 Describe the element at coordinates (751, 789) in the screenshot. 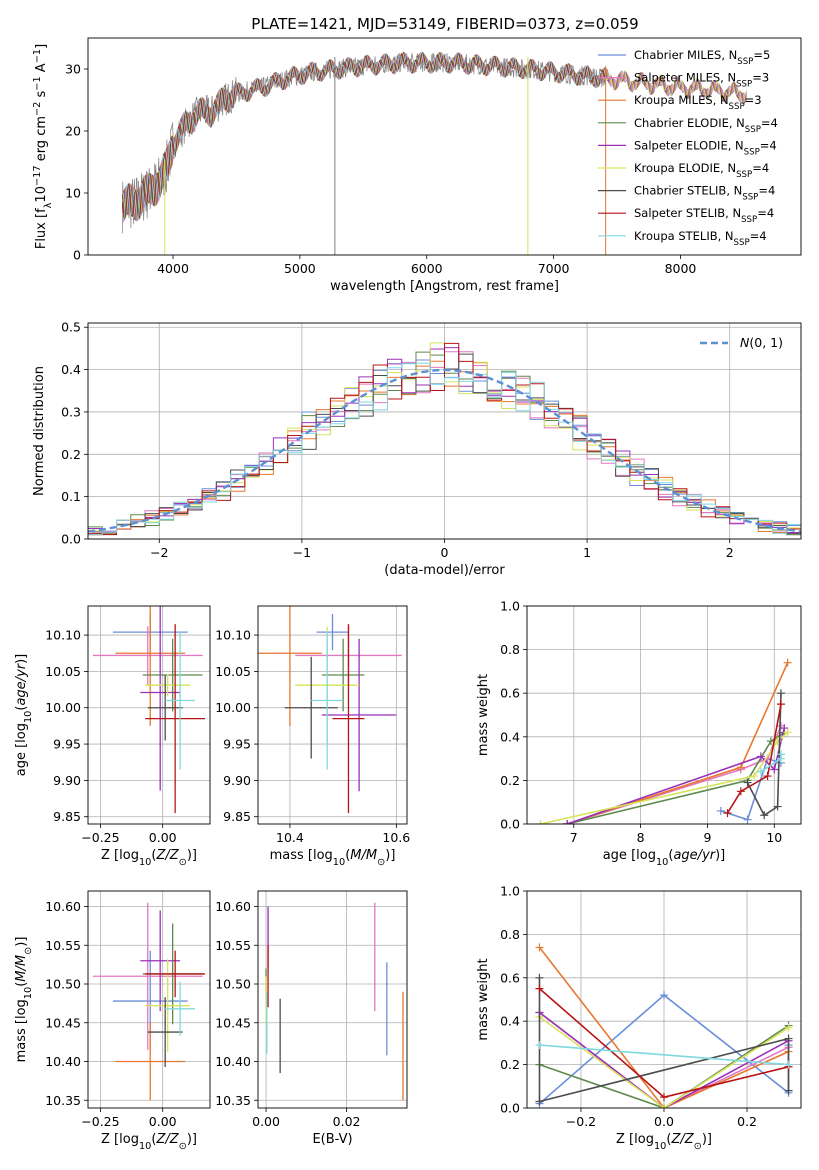

I see `weight-line-chabrier-miles` at that location.